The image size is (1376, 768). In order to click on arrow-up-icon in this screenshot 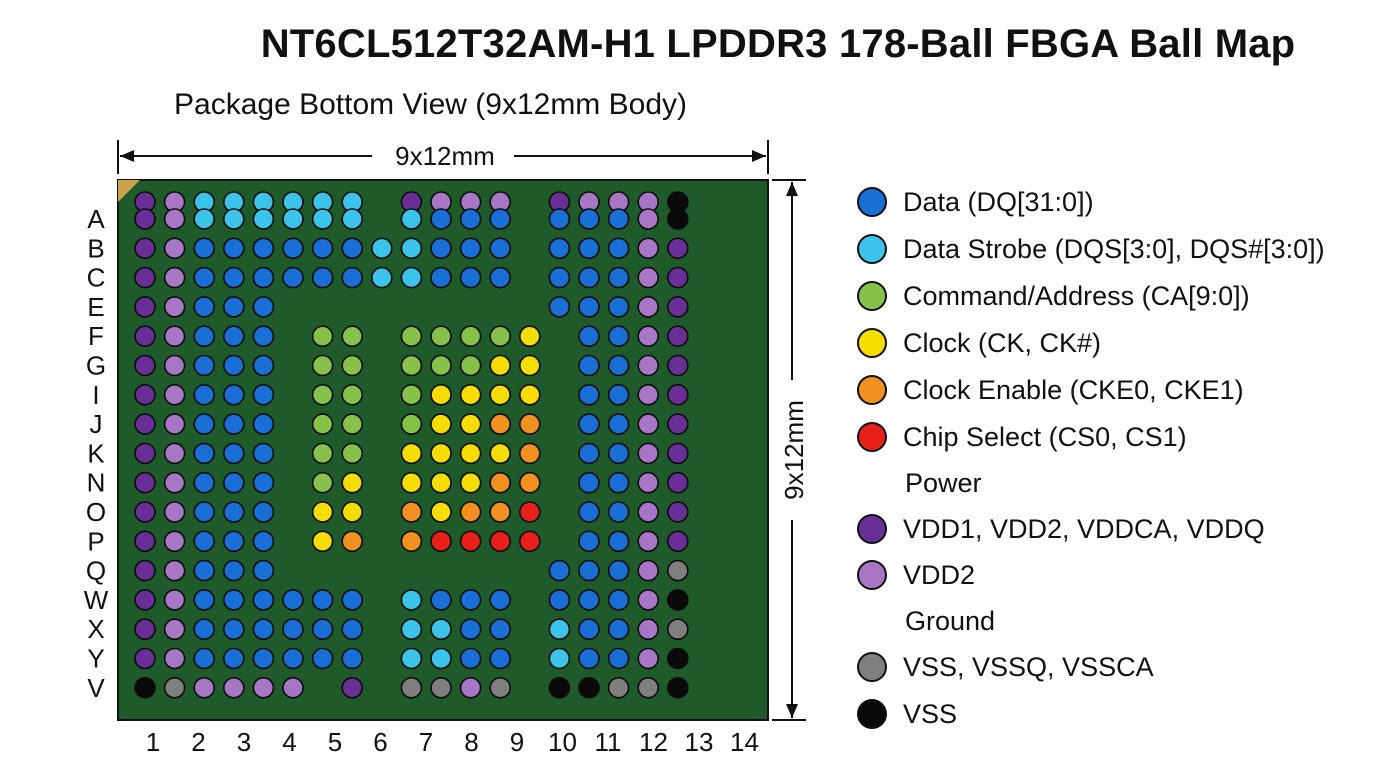, I will do `click(792, 189)`.